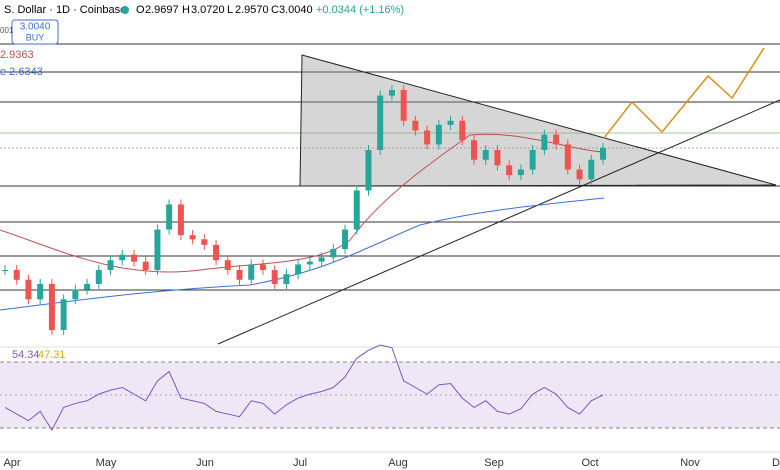 The height and width of the screenshot is (470, 780). What do you see at coordinates (304, 388) in the screenshot?
I see `rsi-line` at bounding box center [304, 388].